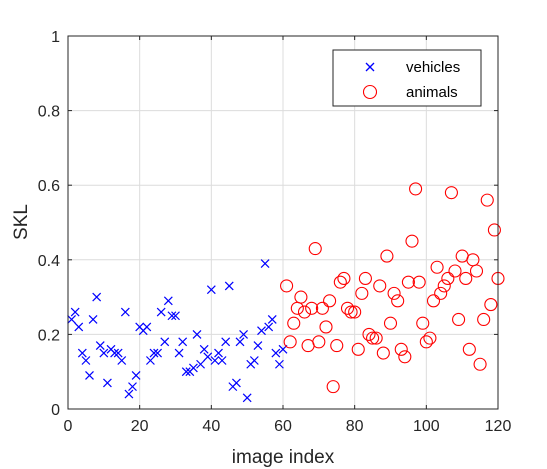 Image resolution: width=547 pixels, height=469 pixels. I want to click on x-tick-label: 120, so click(498, 426).